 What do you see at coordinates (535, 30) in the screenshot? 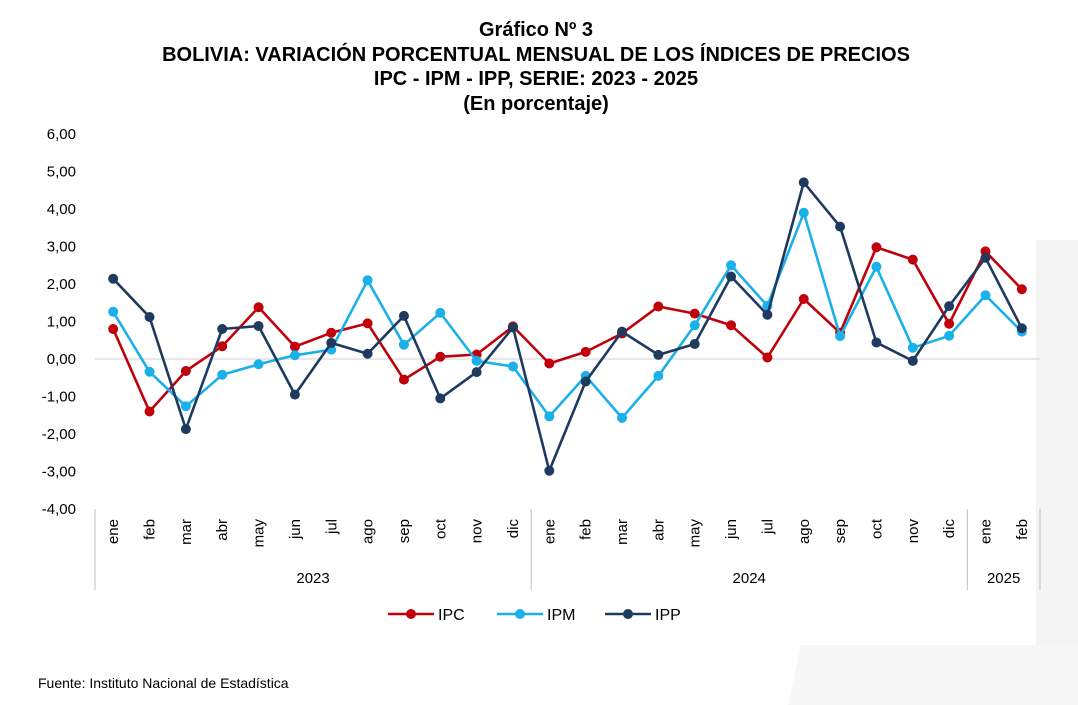
I see `chart-title-line-1: Gráfico Nº 3` at bounding box center [535, 30].